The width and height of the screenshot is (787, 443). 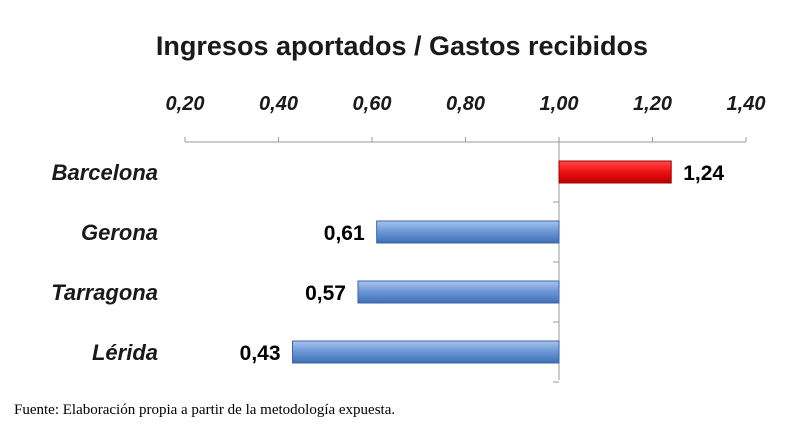 I want to click on chart-title: Ingresos aportados / Gastos recibidos, so click(x=402, y=46).